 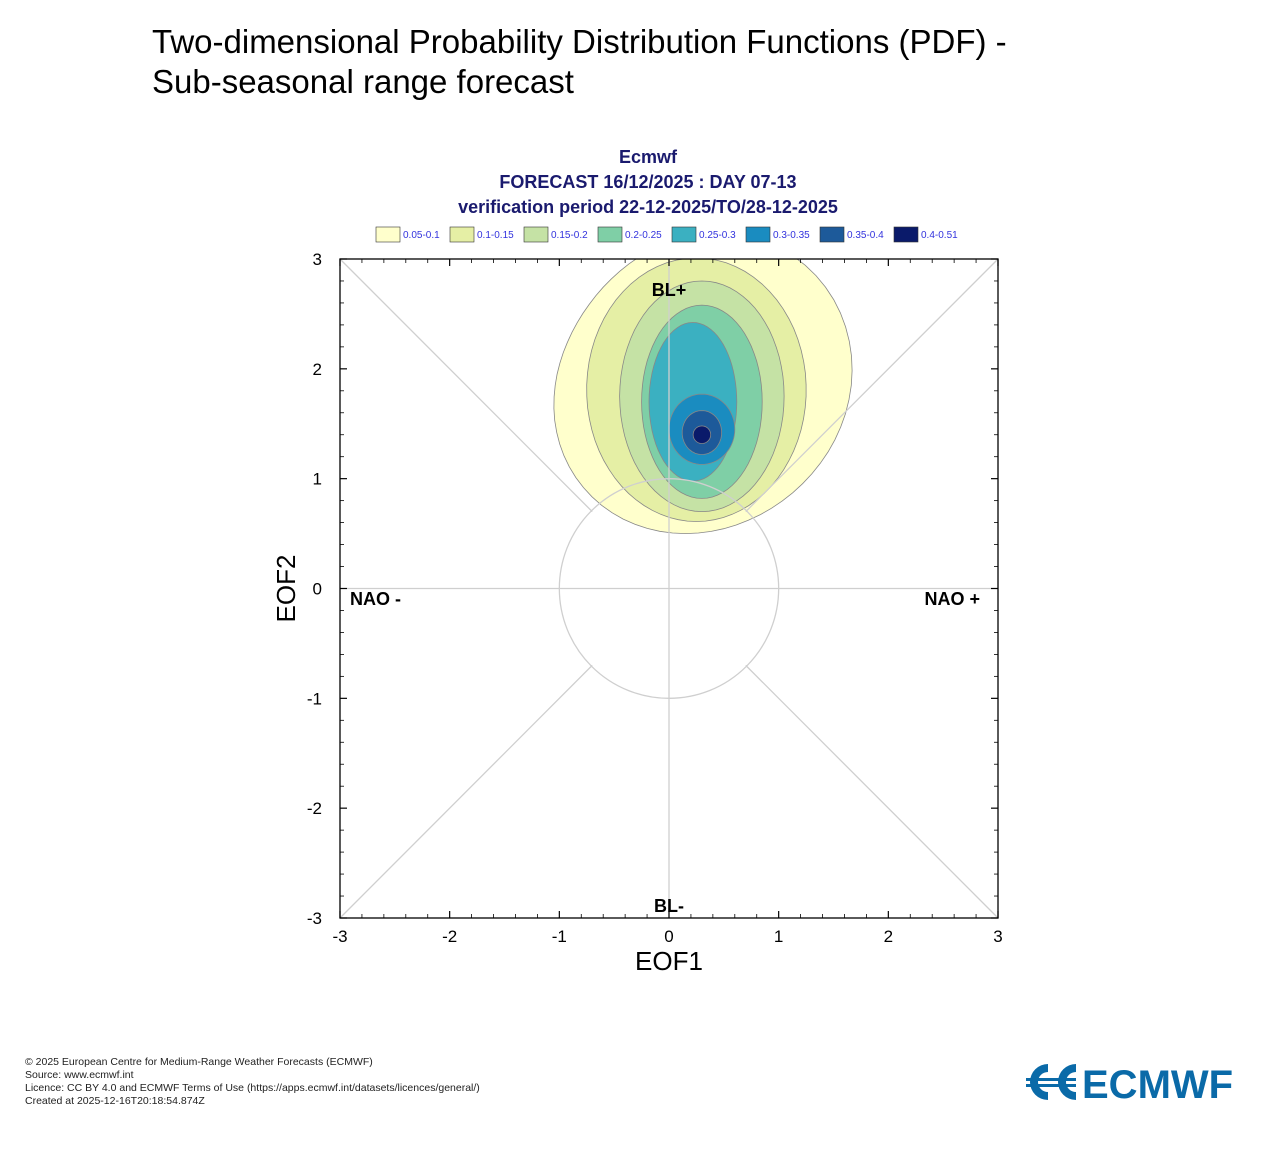 What do you see at coordinates (449, 936) in the screenshot?
I see `x-tick-label: -2` at bounding box center [449, 936].